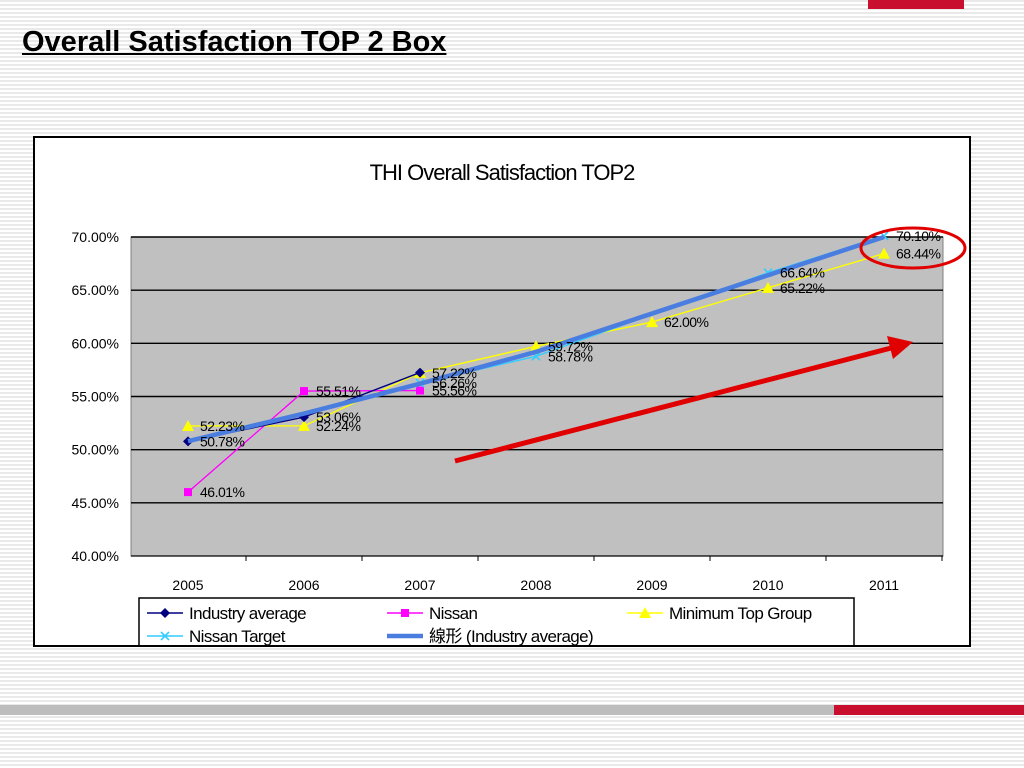  I want to click on data-label: 58.78%, so click(570, 356).